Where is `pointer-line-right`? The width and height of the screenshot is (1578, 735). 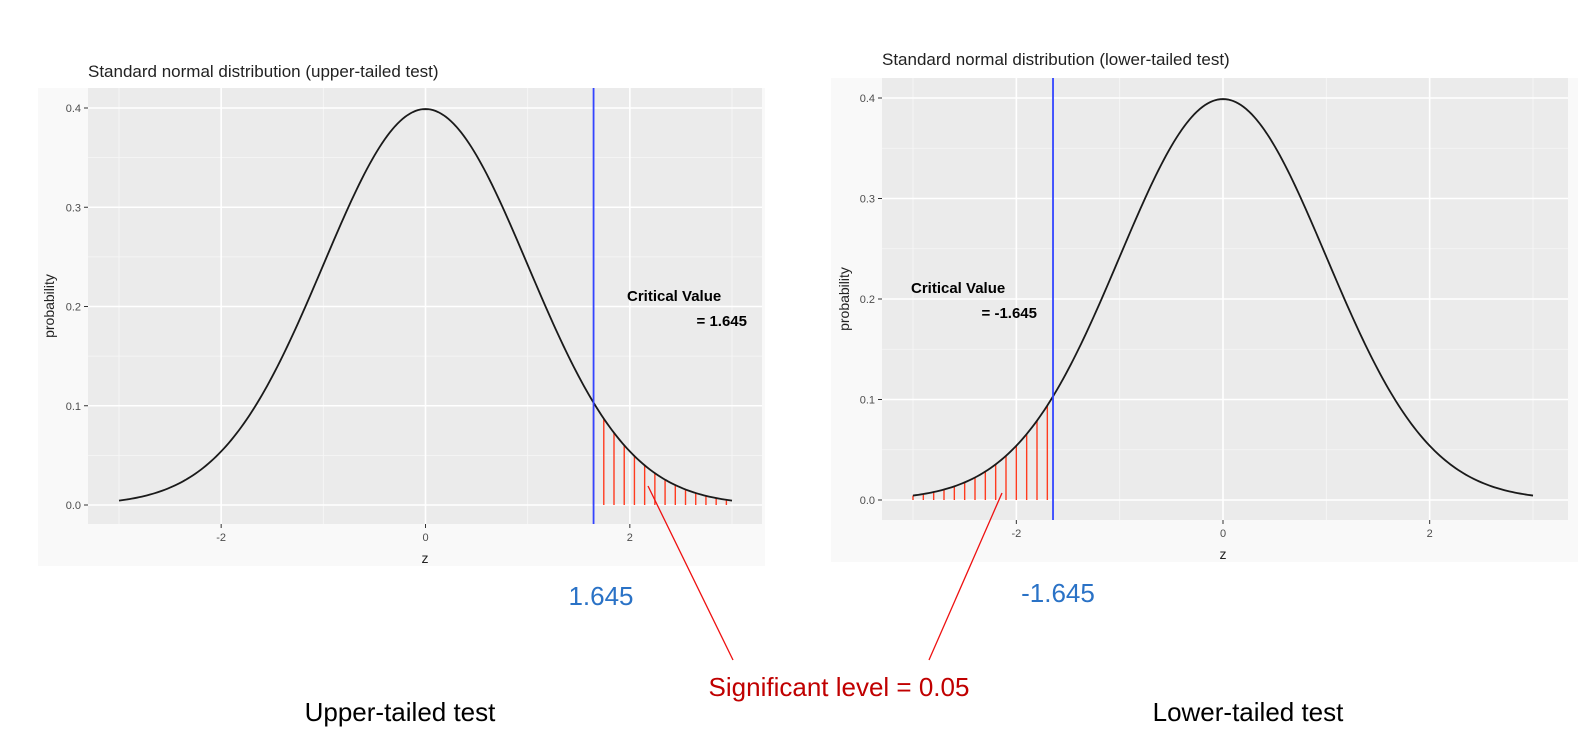 pointer-line-right is located at coordinates (965, 576).